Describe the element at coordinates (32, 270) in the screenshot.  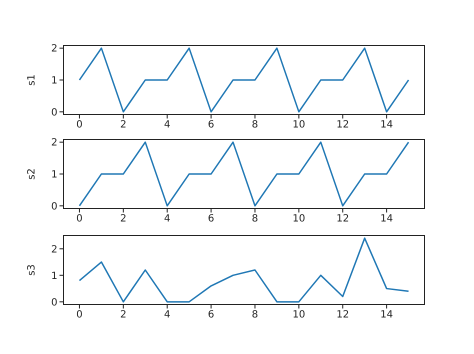
I see `y-axis-title: s3` at that location.